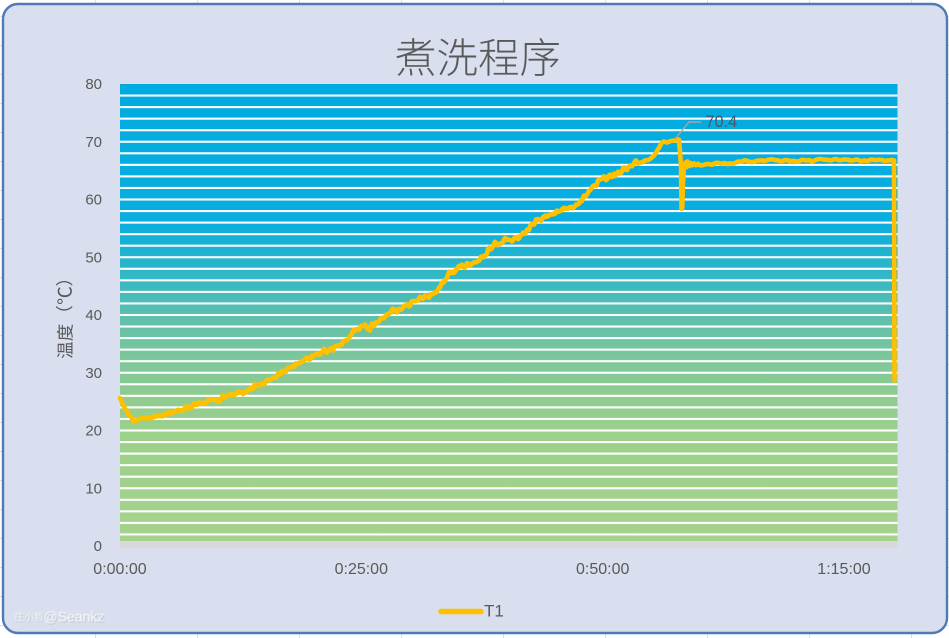  I want to click on svg-text: 0:00:00, so click(119, 569).